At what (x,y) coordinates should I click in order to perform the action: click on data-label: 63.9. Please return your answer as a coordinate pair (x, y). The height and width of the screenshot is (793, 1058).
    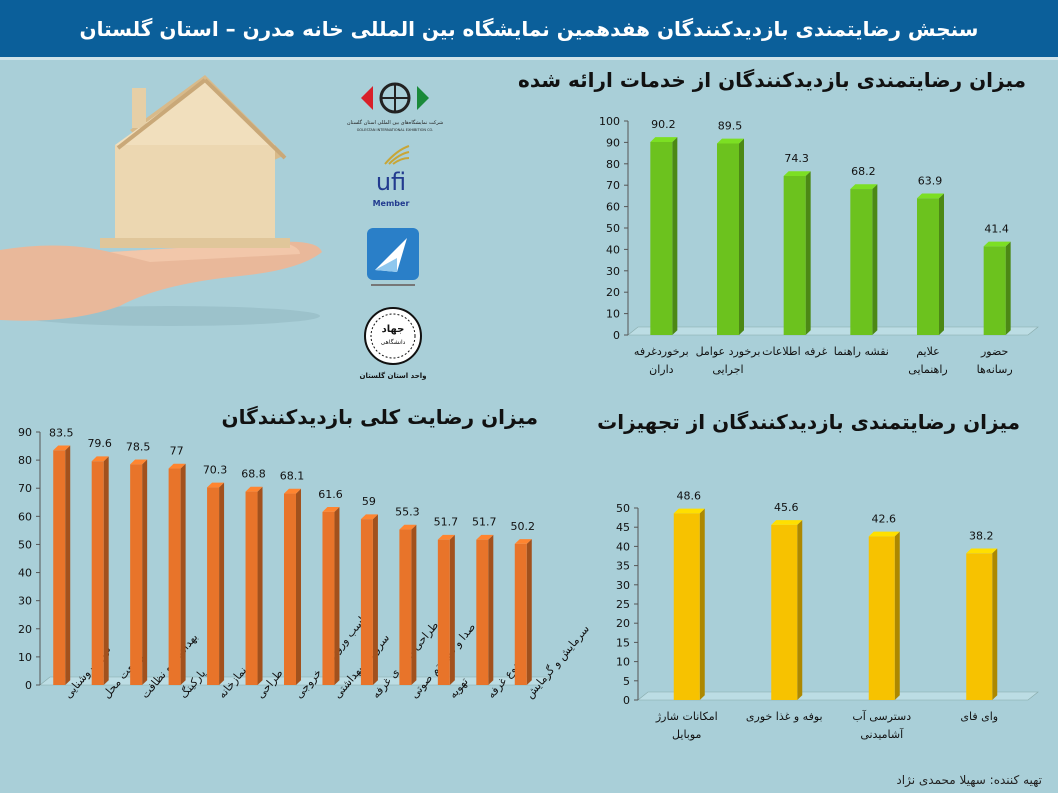
    Looking at the image, I should click on (930, 180).